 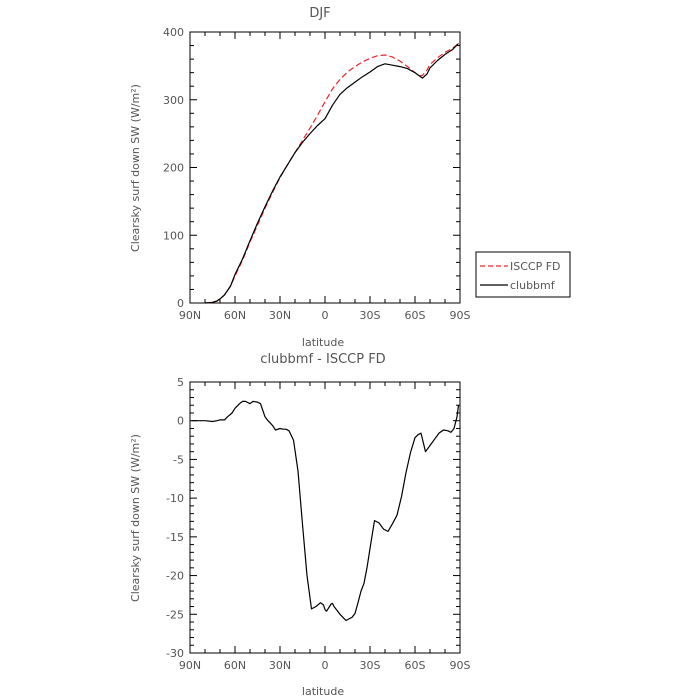 What do you see at coordinates (173, 100) in the screenshot?
I see `top-y-tick-label: 300` at bounding box center [173, 100].